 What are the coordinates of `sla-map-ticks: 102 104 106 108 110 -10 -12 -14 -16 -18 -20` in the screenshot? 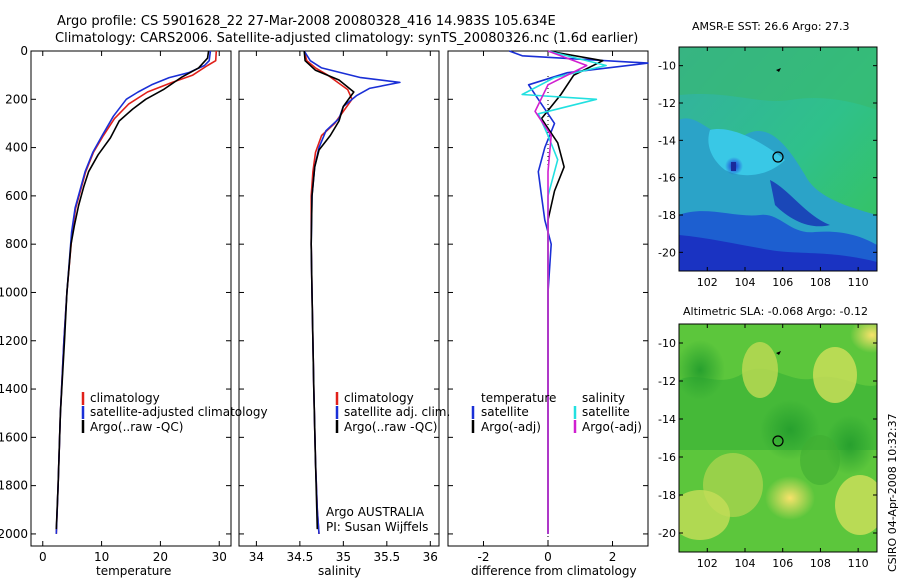 It's located at (767, 447).